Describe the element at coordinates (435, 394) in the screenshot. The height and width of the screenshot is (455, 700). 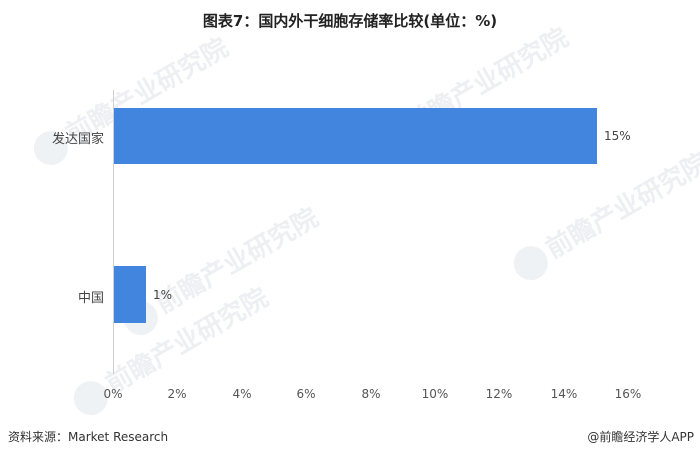
I see `x-tick: 10%` at that location.